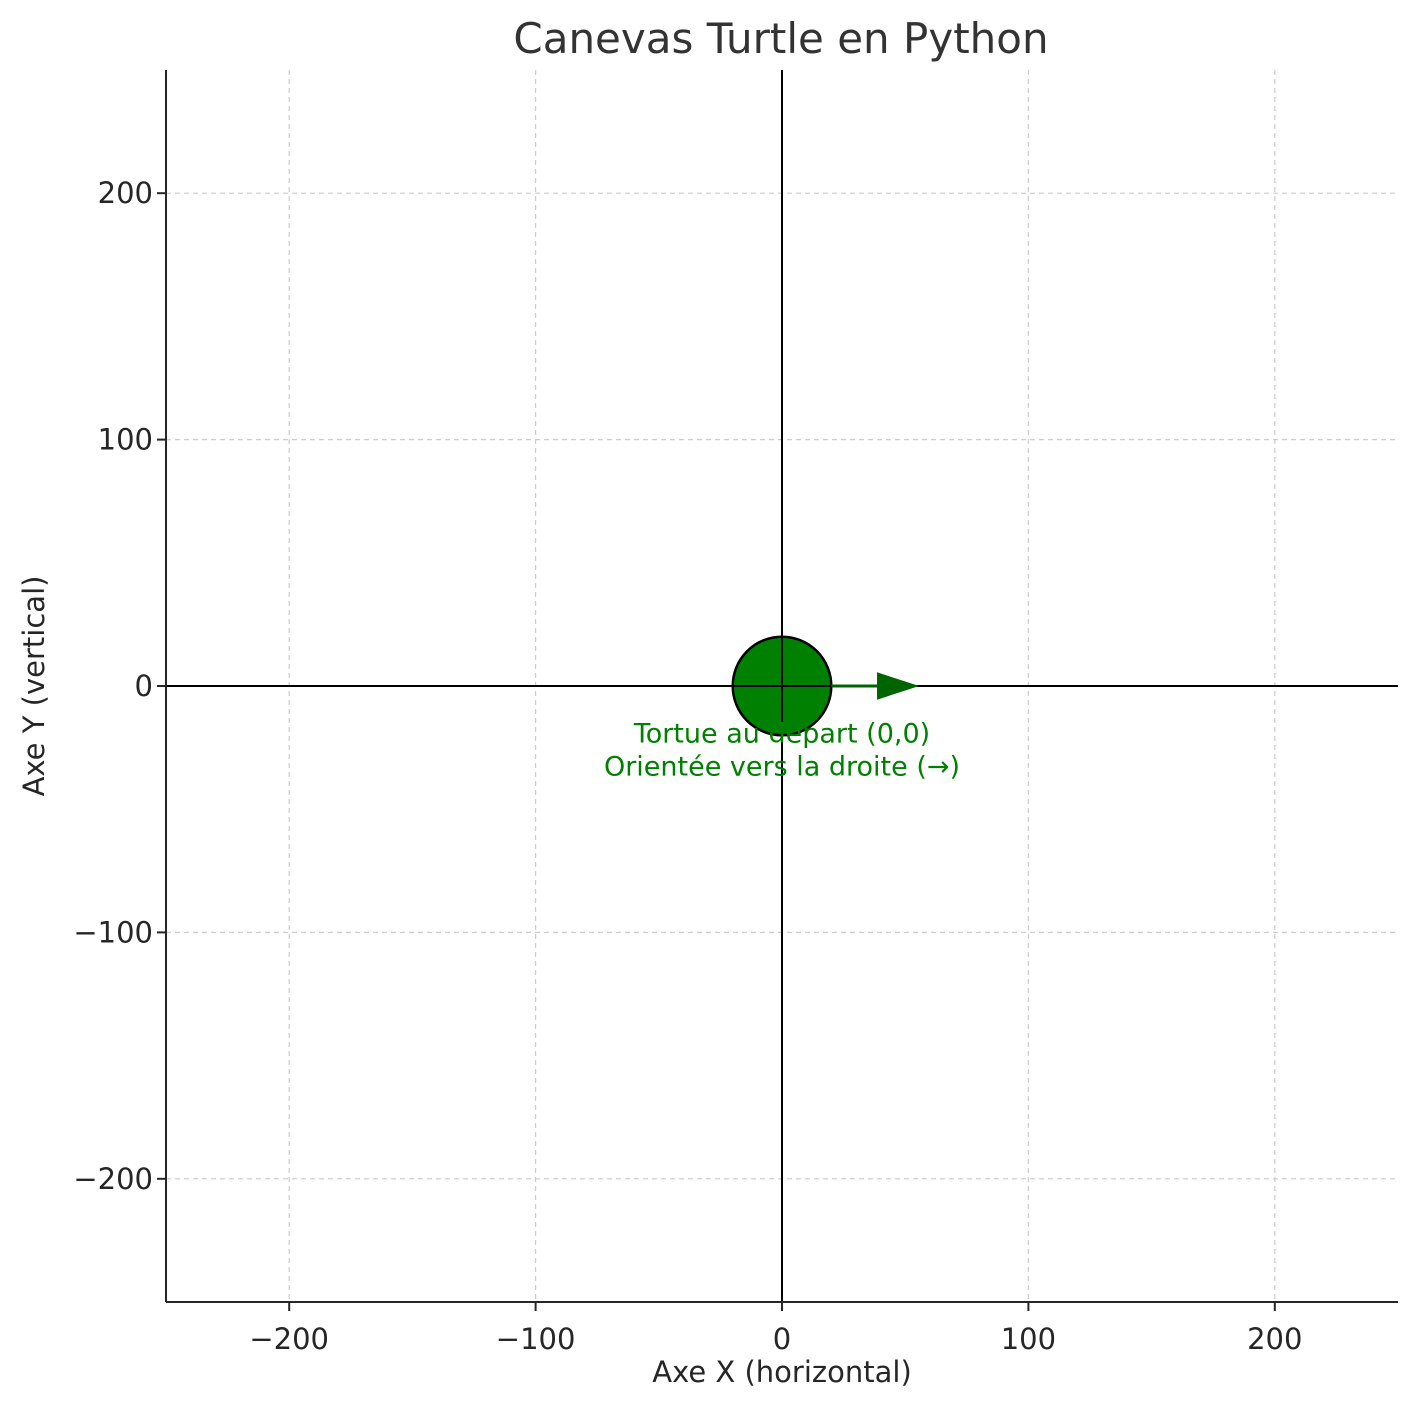 This screenshot has width=1417, height=1409. Describe the element at coordinates (113, 932) in the screenshot. I see `y-tick-label-1: −100` at that location.